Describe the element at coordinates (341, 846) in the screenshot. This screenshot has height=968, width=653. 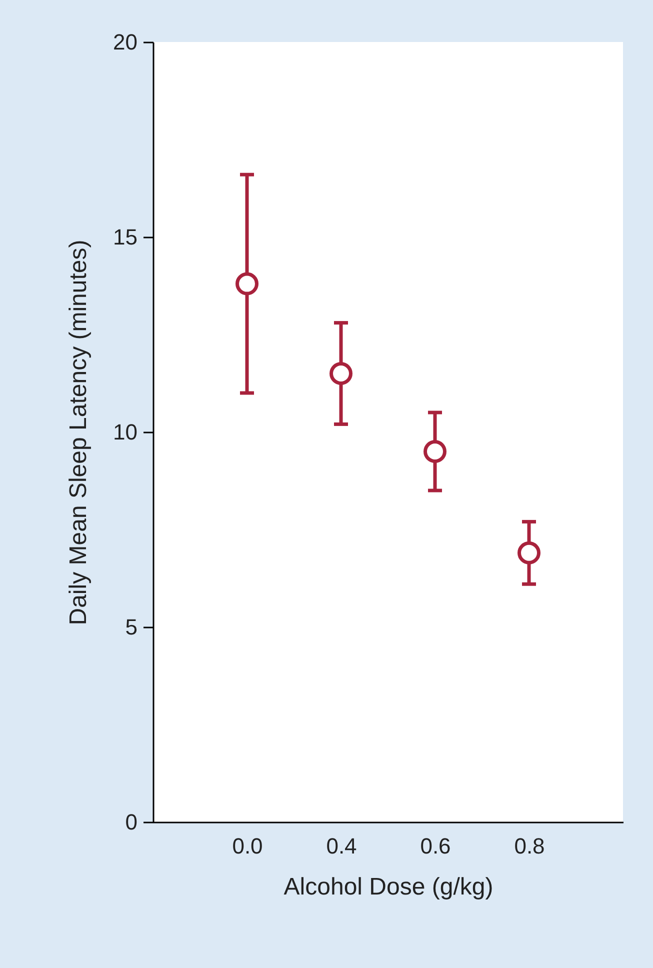
I see `x-tick-label: 0.4` at that location.